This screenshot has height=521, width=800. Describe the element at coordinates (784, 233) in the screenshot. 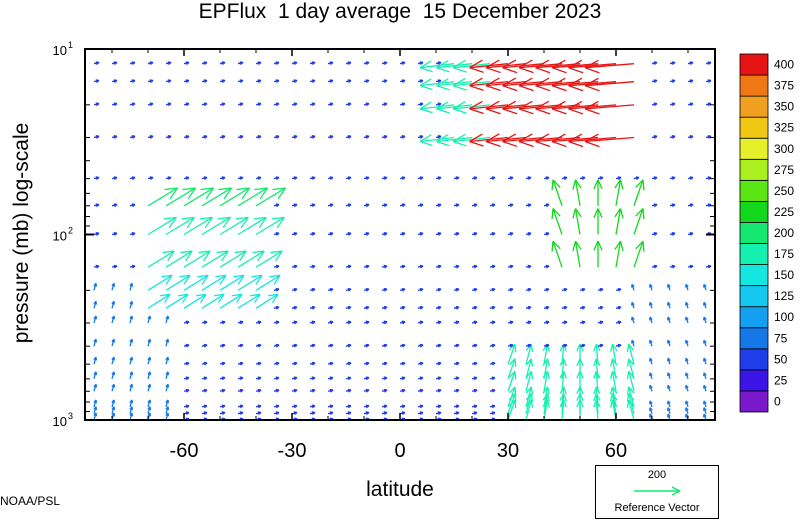

I see `colorbar-label: 200` at that location.